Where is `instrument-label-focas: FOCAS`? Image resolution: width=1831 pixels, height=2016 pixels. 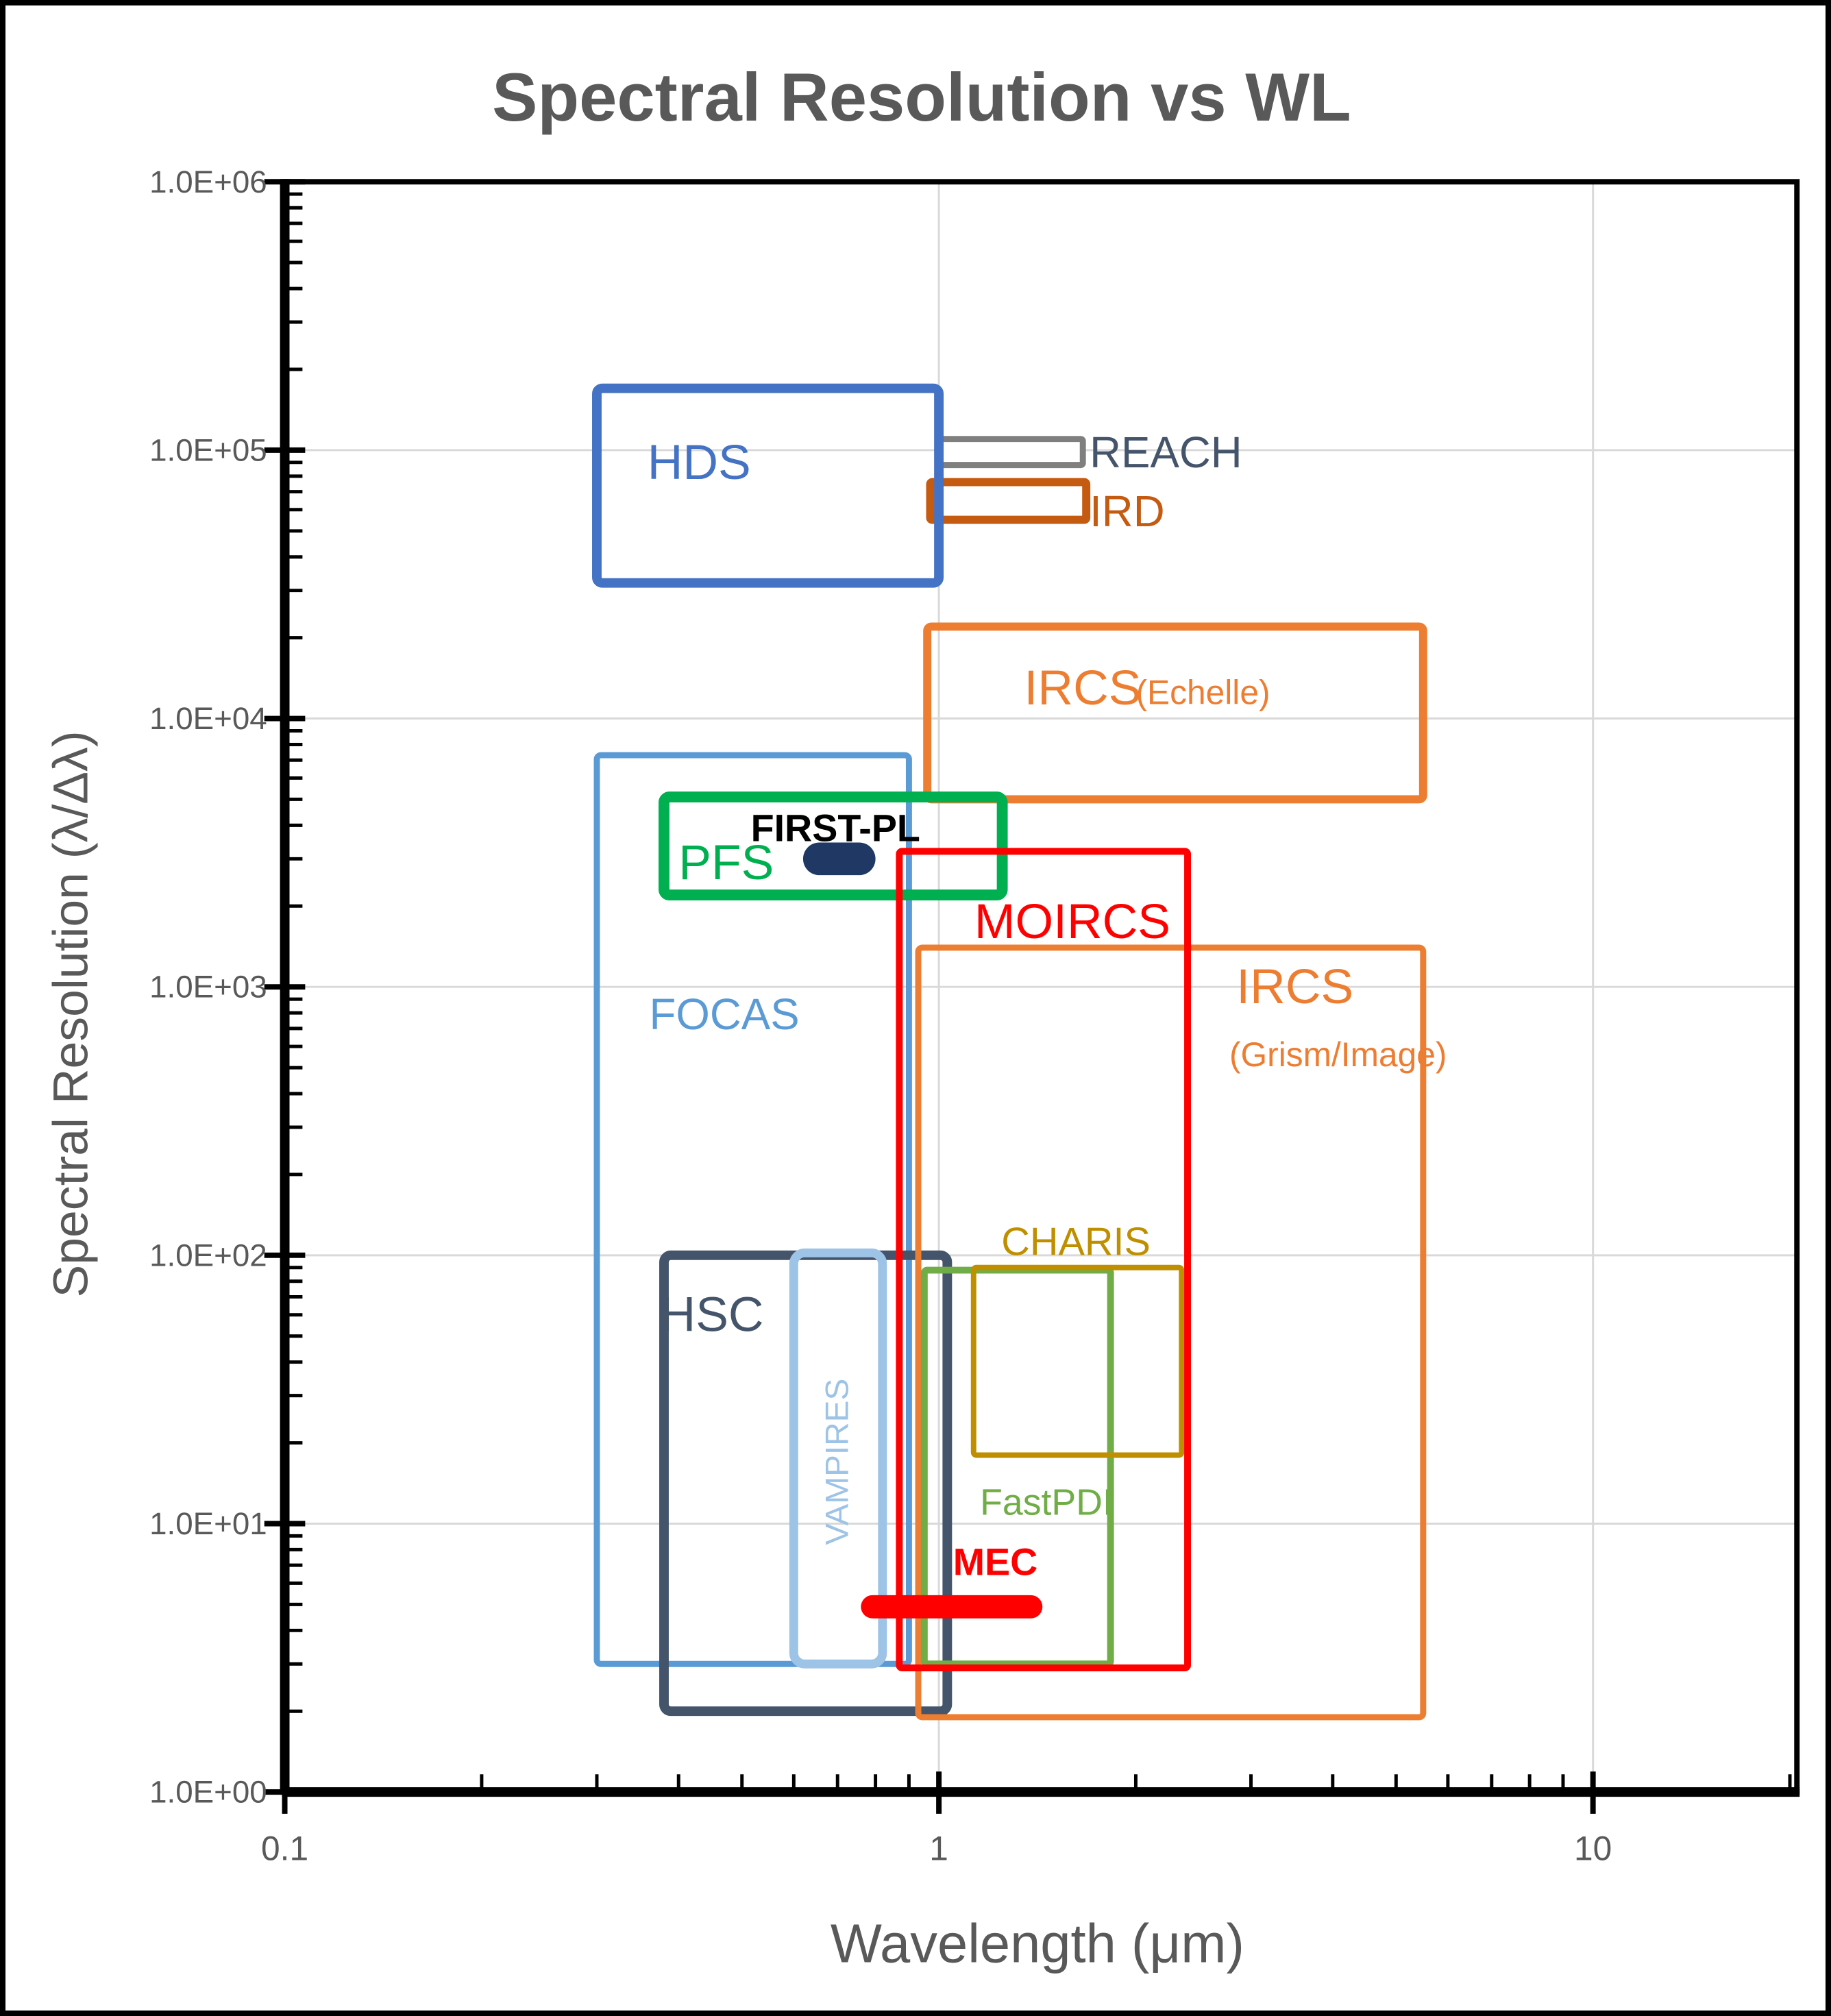
instrument-label-focas: FOCAS is located at coordinates (725, 1014).